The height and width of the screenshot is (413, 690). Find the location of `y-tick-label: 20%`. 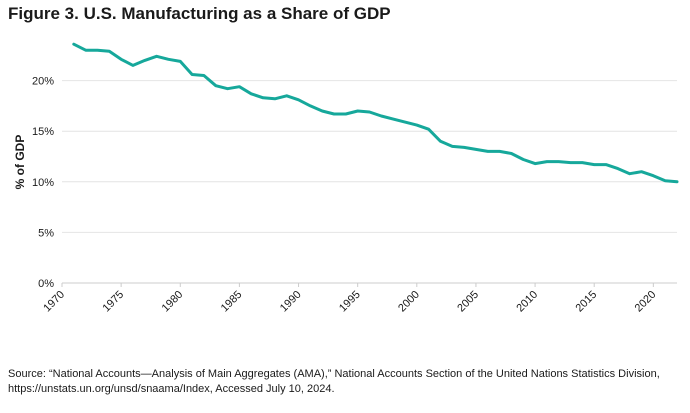

y-tick-label: 20% is located at coordinates (43, 82).